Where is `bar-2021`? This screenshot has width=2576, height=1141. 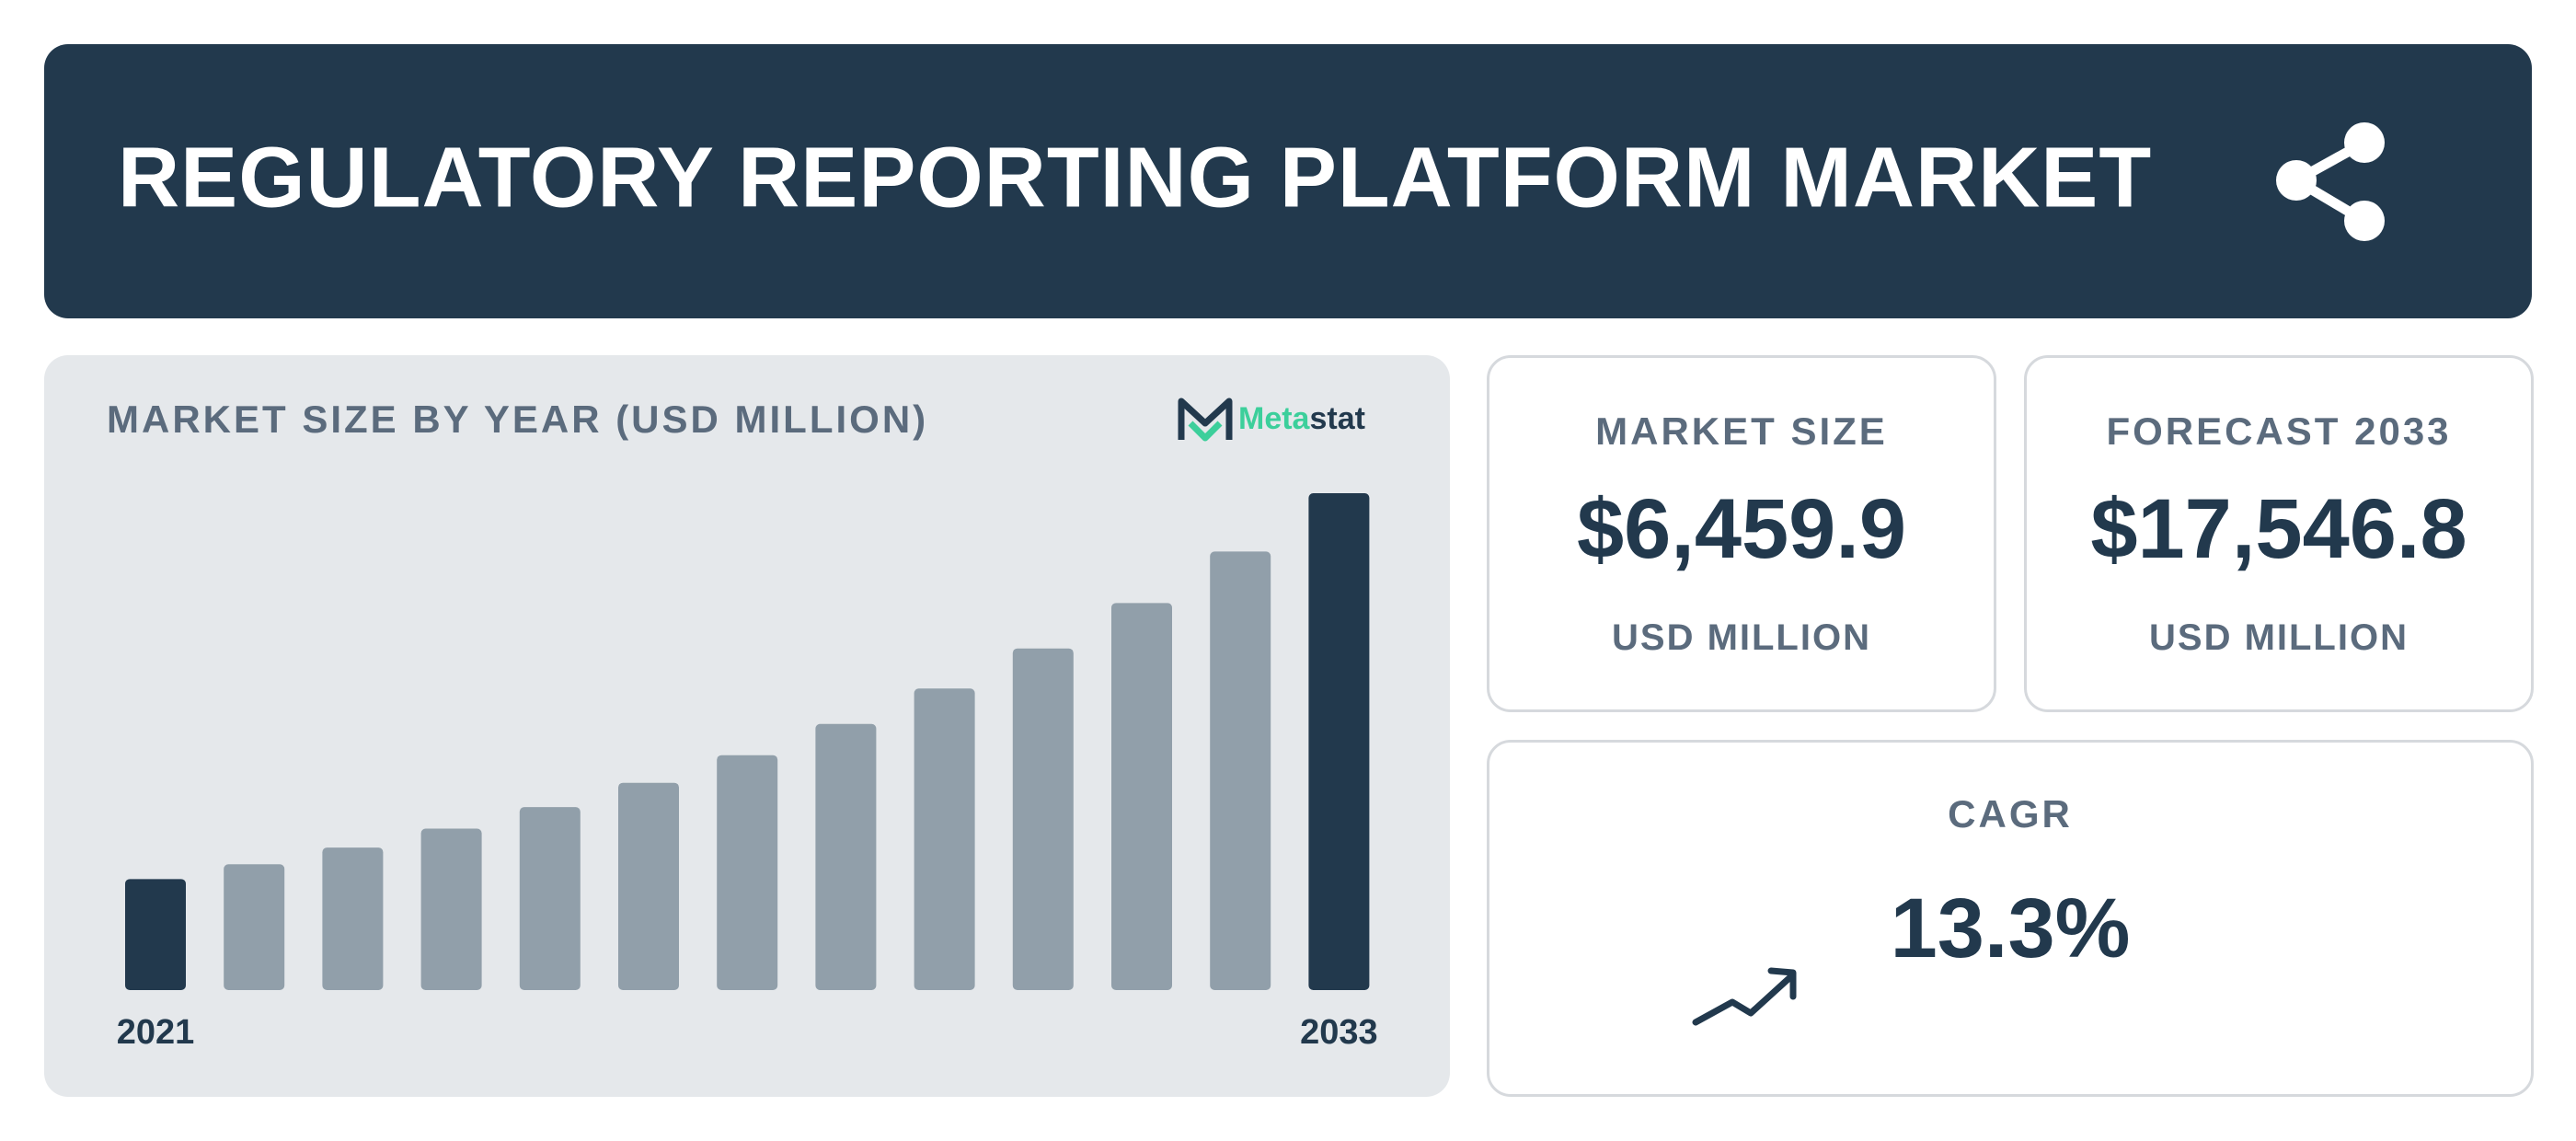 bar-2021 is located at coordinates (155, 935).